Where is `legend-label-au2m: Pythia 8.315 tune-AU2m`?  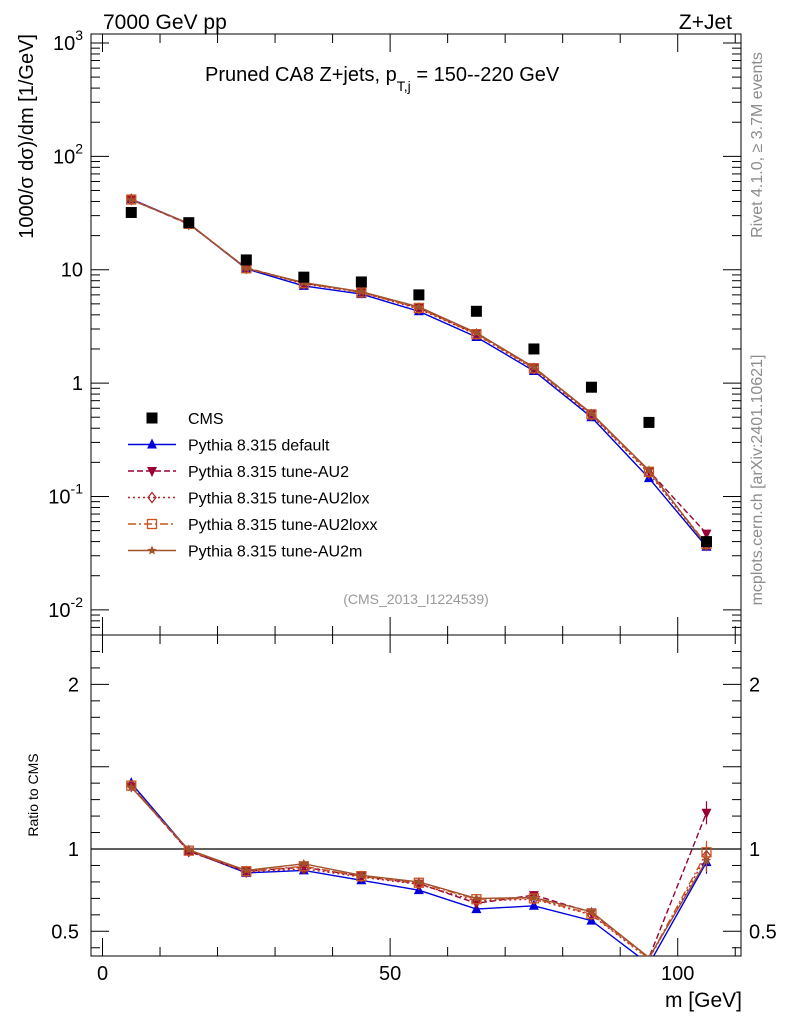
legend-label-au2m: Pythia 8.315 tune-AU2m is located at coordinates (275, 552).